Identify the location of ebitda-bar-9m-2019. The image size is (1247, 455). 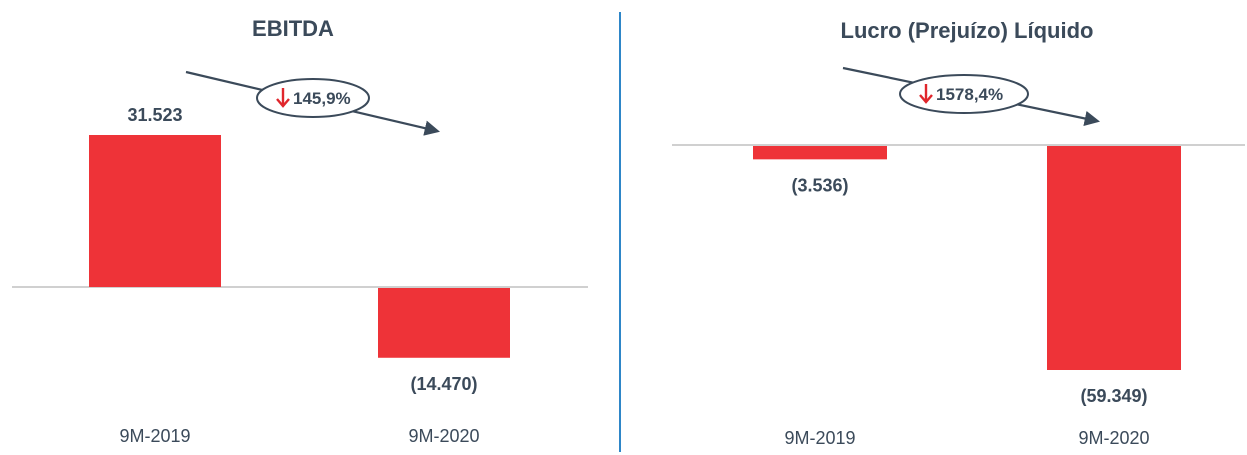
(155, 211).